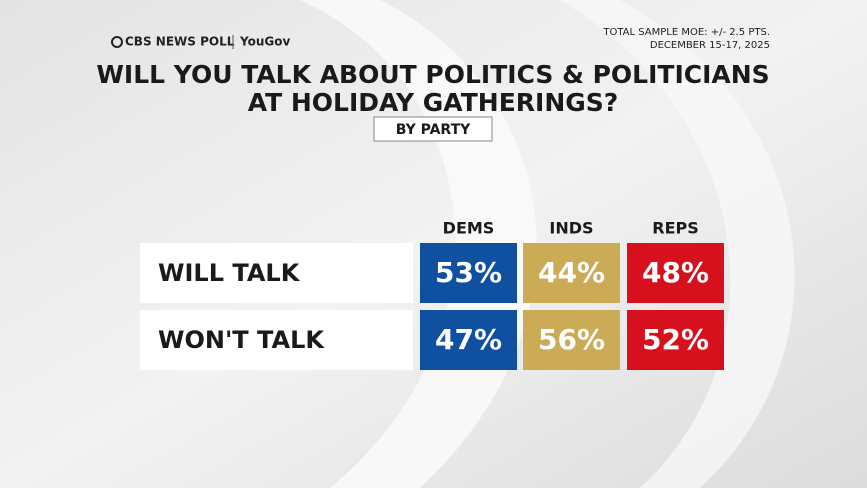 The width and height of the screenshot is (867, 492). What do you see at coordinates (180, 42) in the screenshot?
I see `brand: CBS NEWS POLL` at bounding box center [180, 42].